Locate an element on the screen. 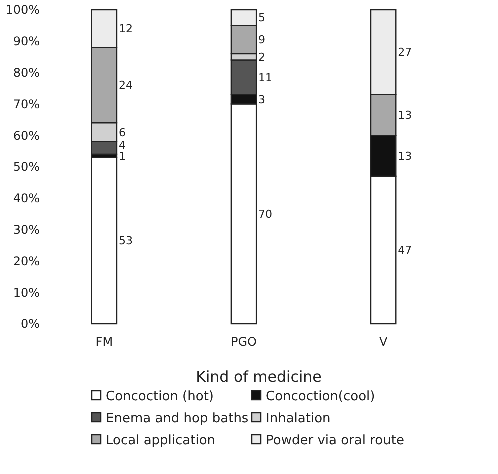  y-tick-label: 100% is located at coordinates (23, 10).